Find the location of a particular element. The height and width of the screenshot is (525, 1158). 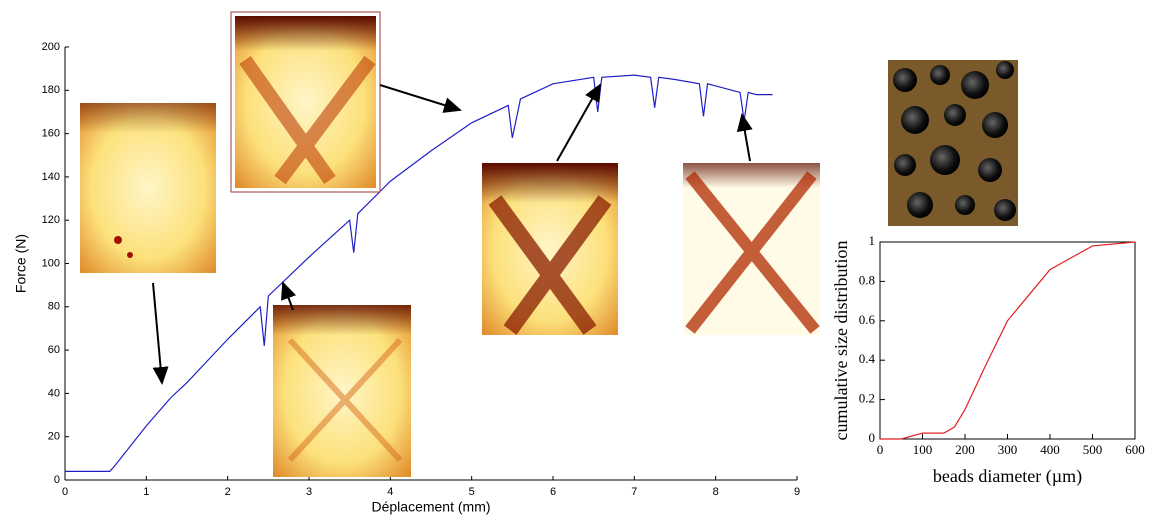

x-axis-label: Déplacement (mm) is located at coordinates (430, 507).